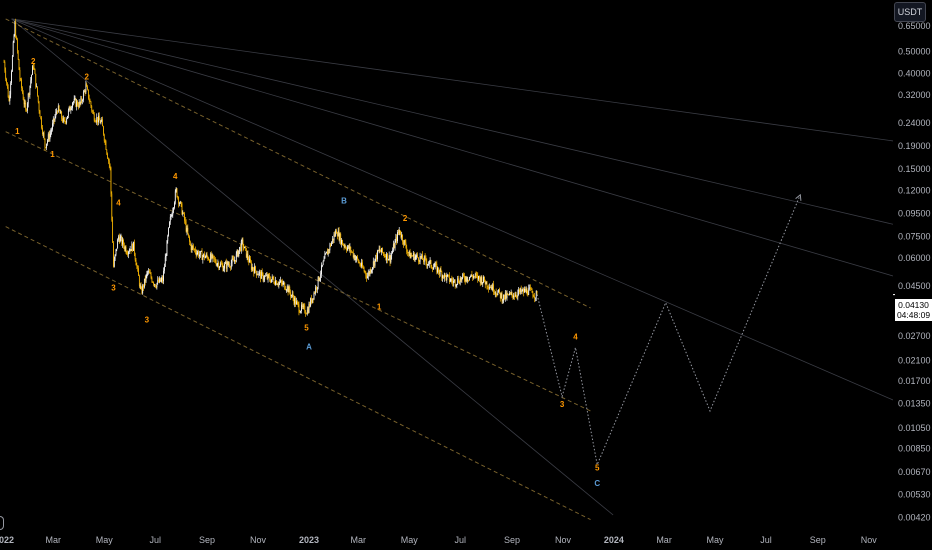  Describe the element at coordinates (17, 131) in the screenshot. I see `wave-label: 1` at that location.